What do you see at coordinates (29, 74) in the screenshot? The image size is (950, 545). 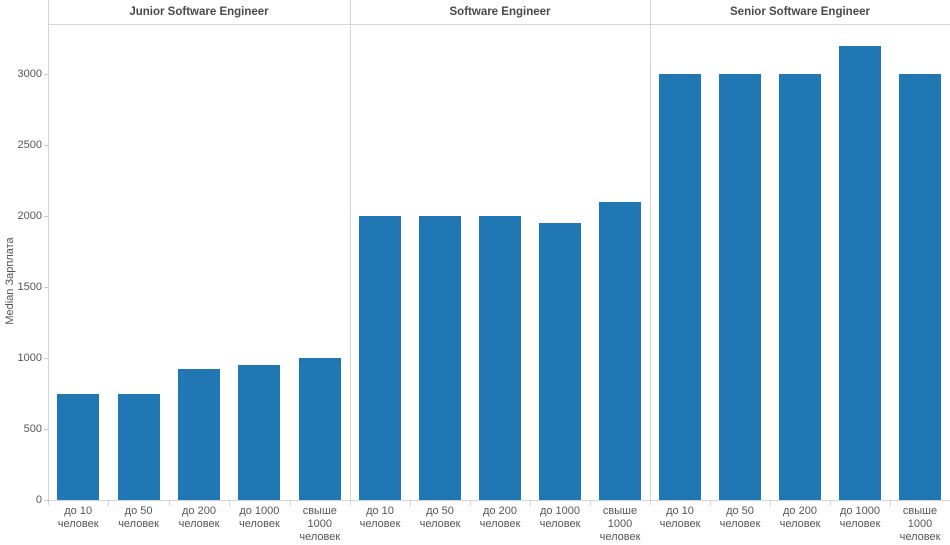 I see `y-tick-label: 3000` at bounding box center [29, 74].